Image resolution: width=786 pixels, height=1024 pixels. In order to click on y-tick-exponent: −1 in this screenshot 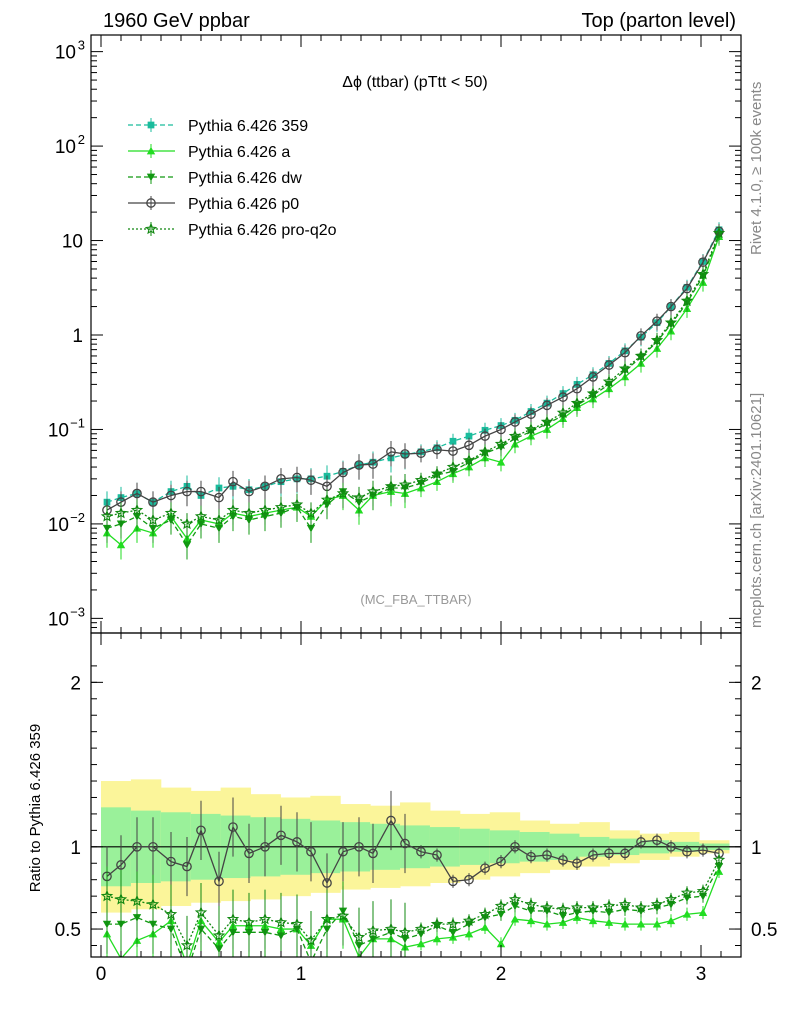, I will do `click(77, 422)`.